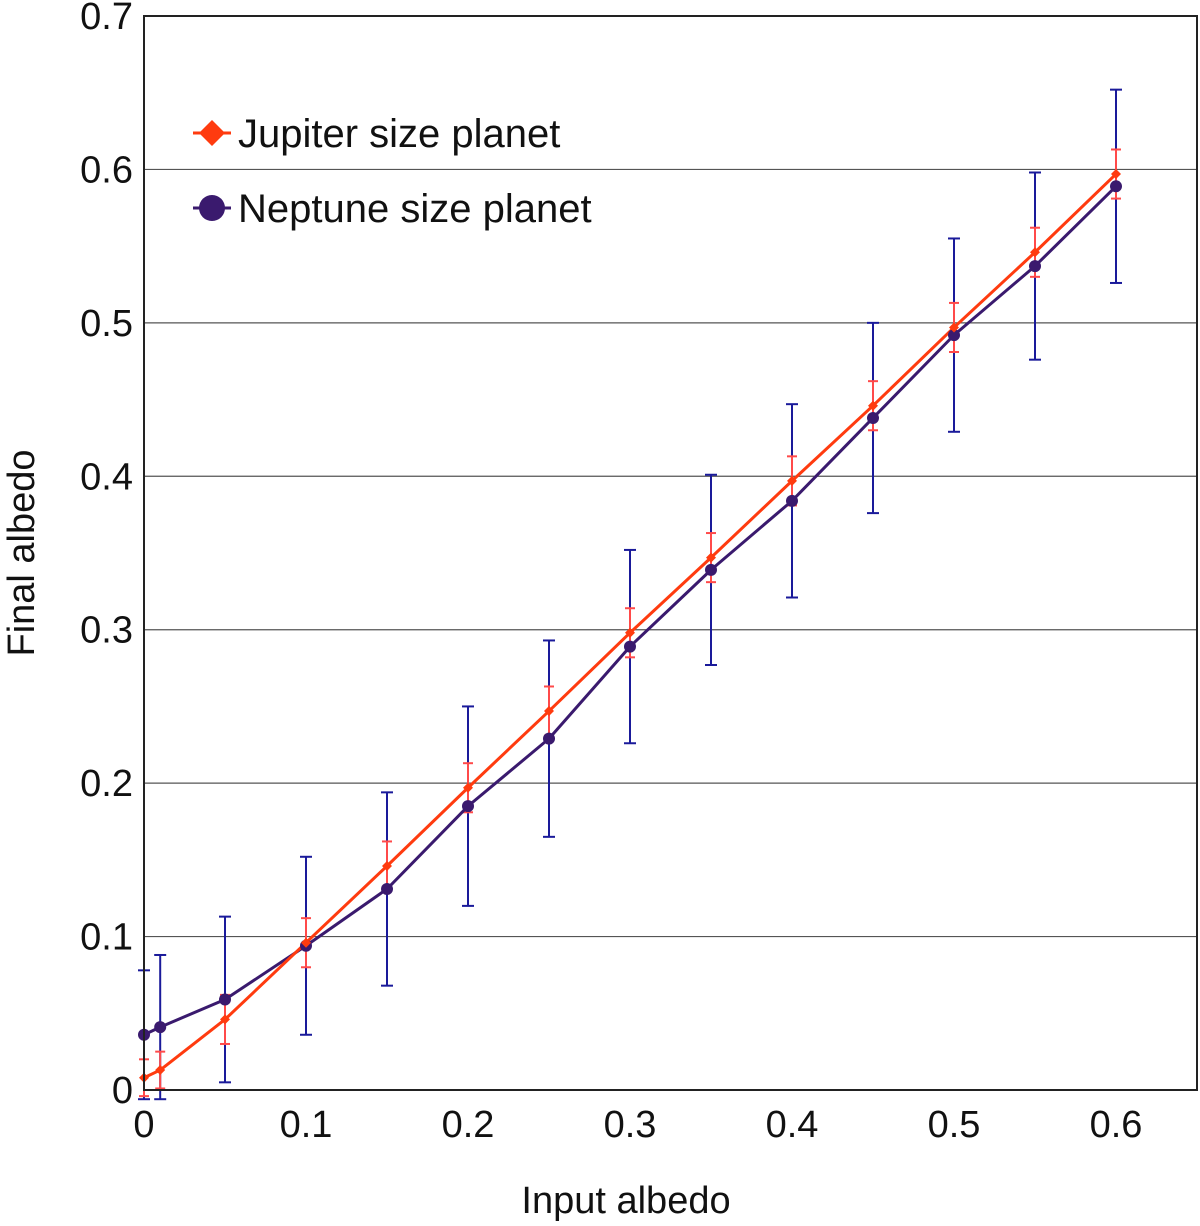 Image resolution: width=1200 pixels, height=1226 pixels. What do you see at coordinates (106, 556) in the screenshot?
I see `y-tick-labels: 0 0.1 0.2 0.3 0.4 0.5 0.6 0.7` at bounding box center [106, 556].